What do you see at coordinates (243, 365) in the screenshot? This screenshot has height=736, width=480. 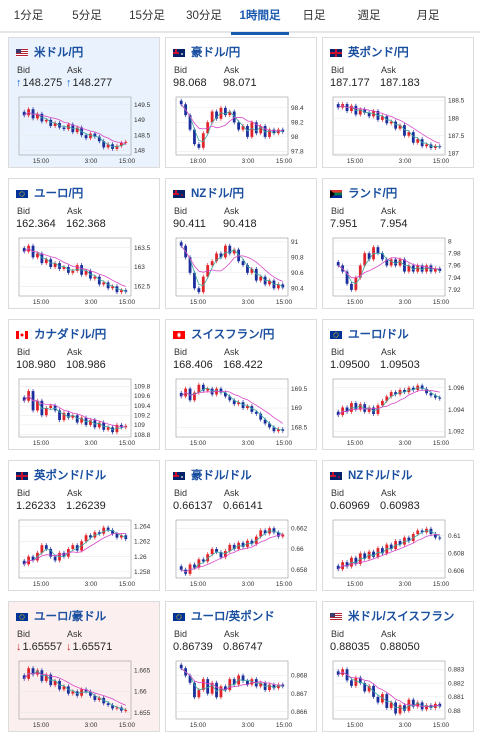 I see `ask-value: 168.422` at bounding box center [243, 365].